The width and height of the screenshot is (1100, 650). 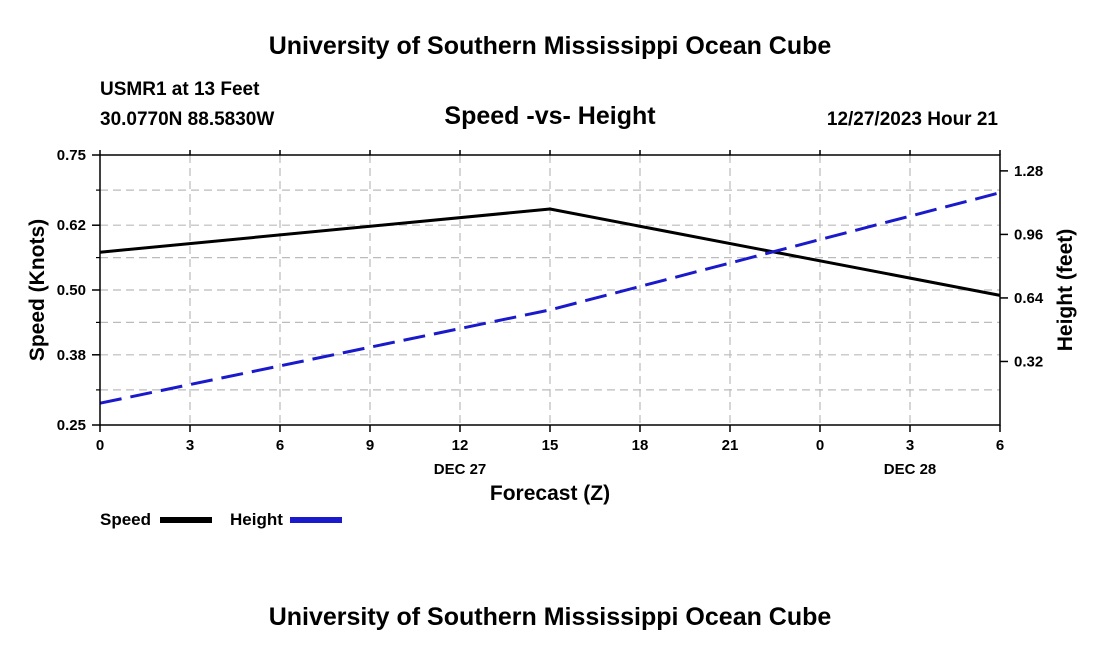 I want to click on y-tick-label: 0.62, so click(x=71, y=225).